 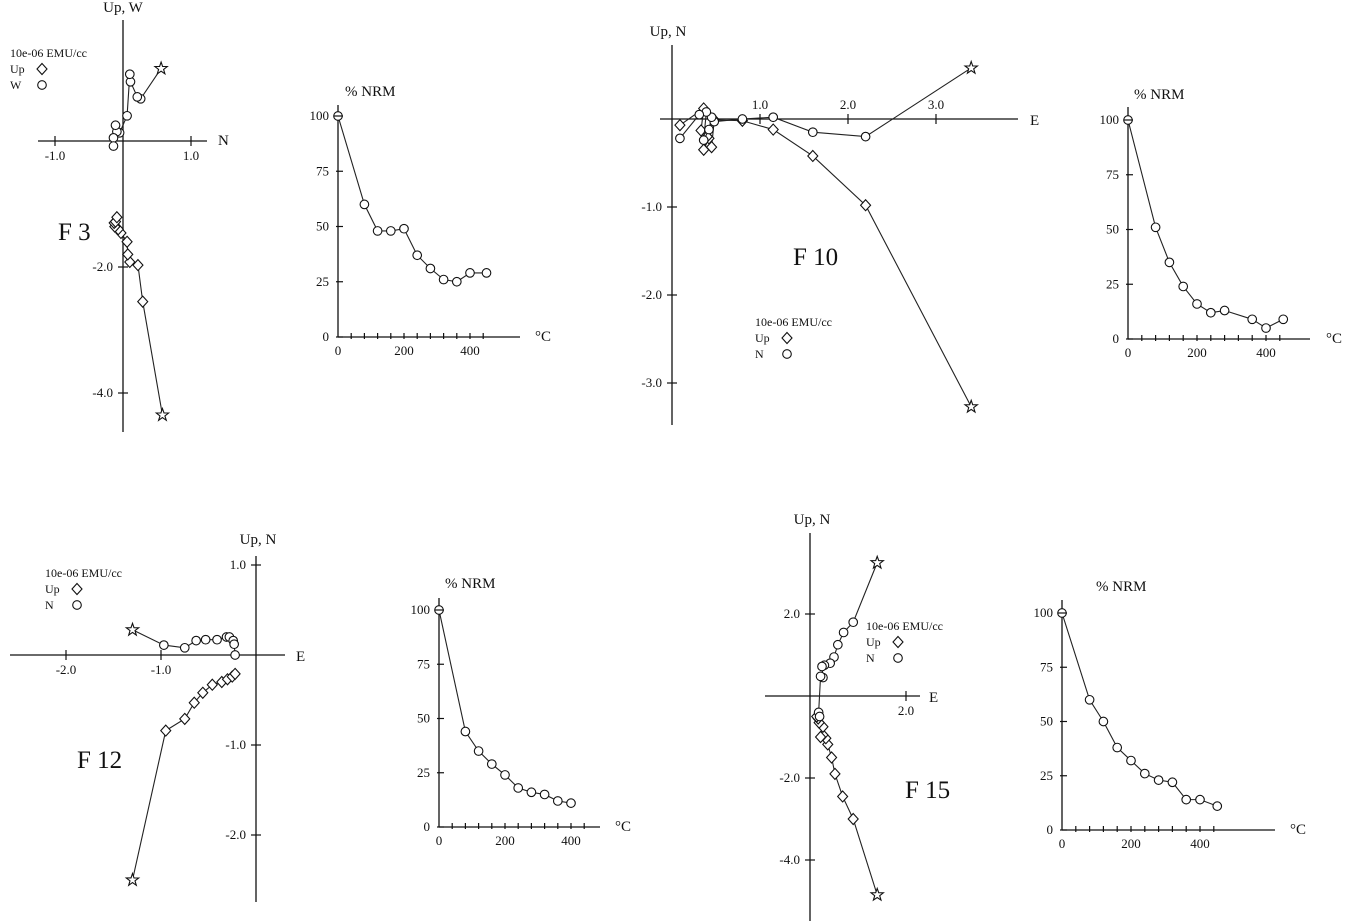 I want to click on x-tick-label: 400, so click(x=470, y=350).